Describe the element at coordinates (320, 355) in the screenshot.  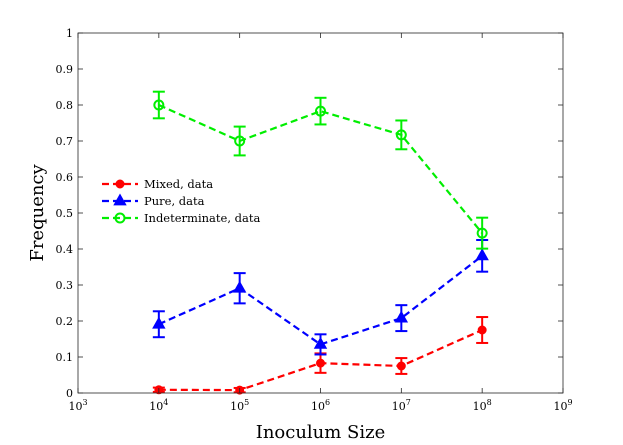
I see `series-mixed` at that location.